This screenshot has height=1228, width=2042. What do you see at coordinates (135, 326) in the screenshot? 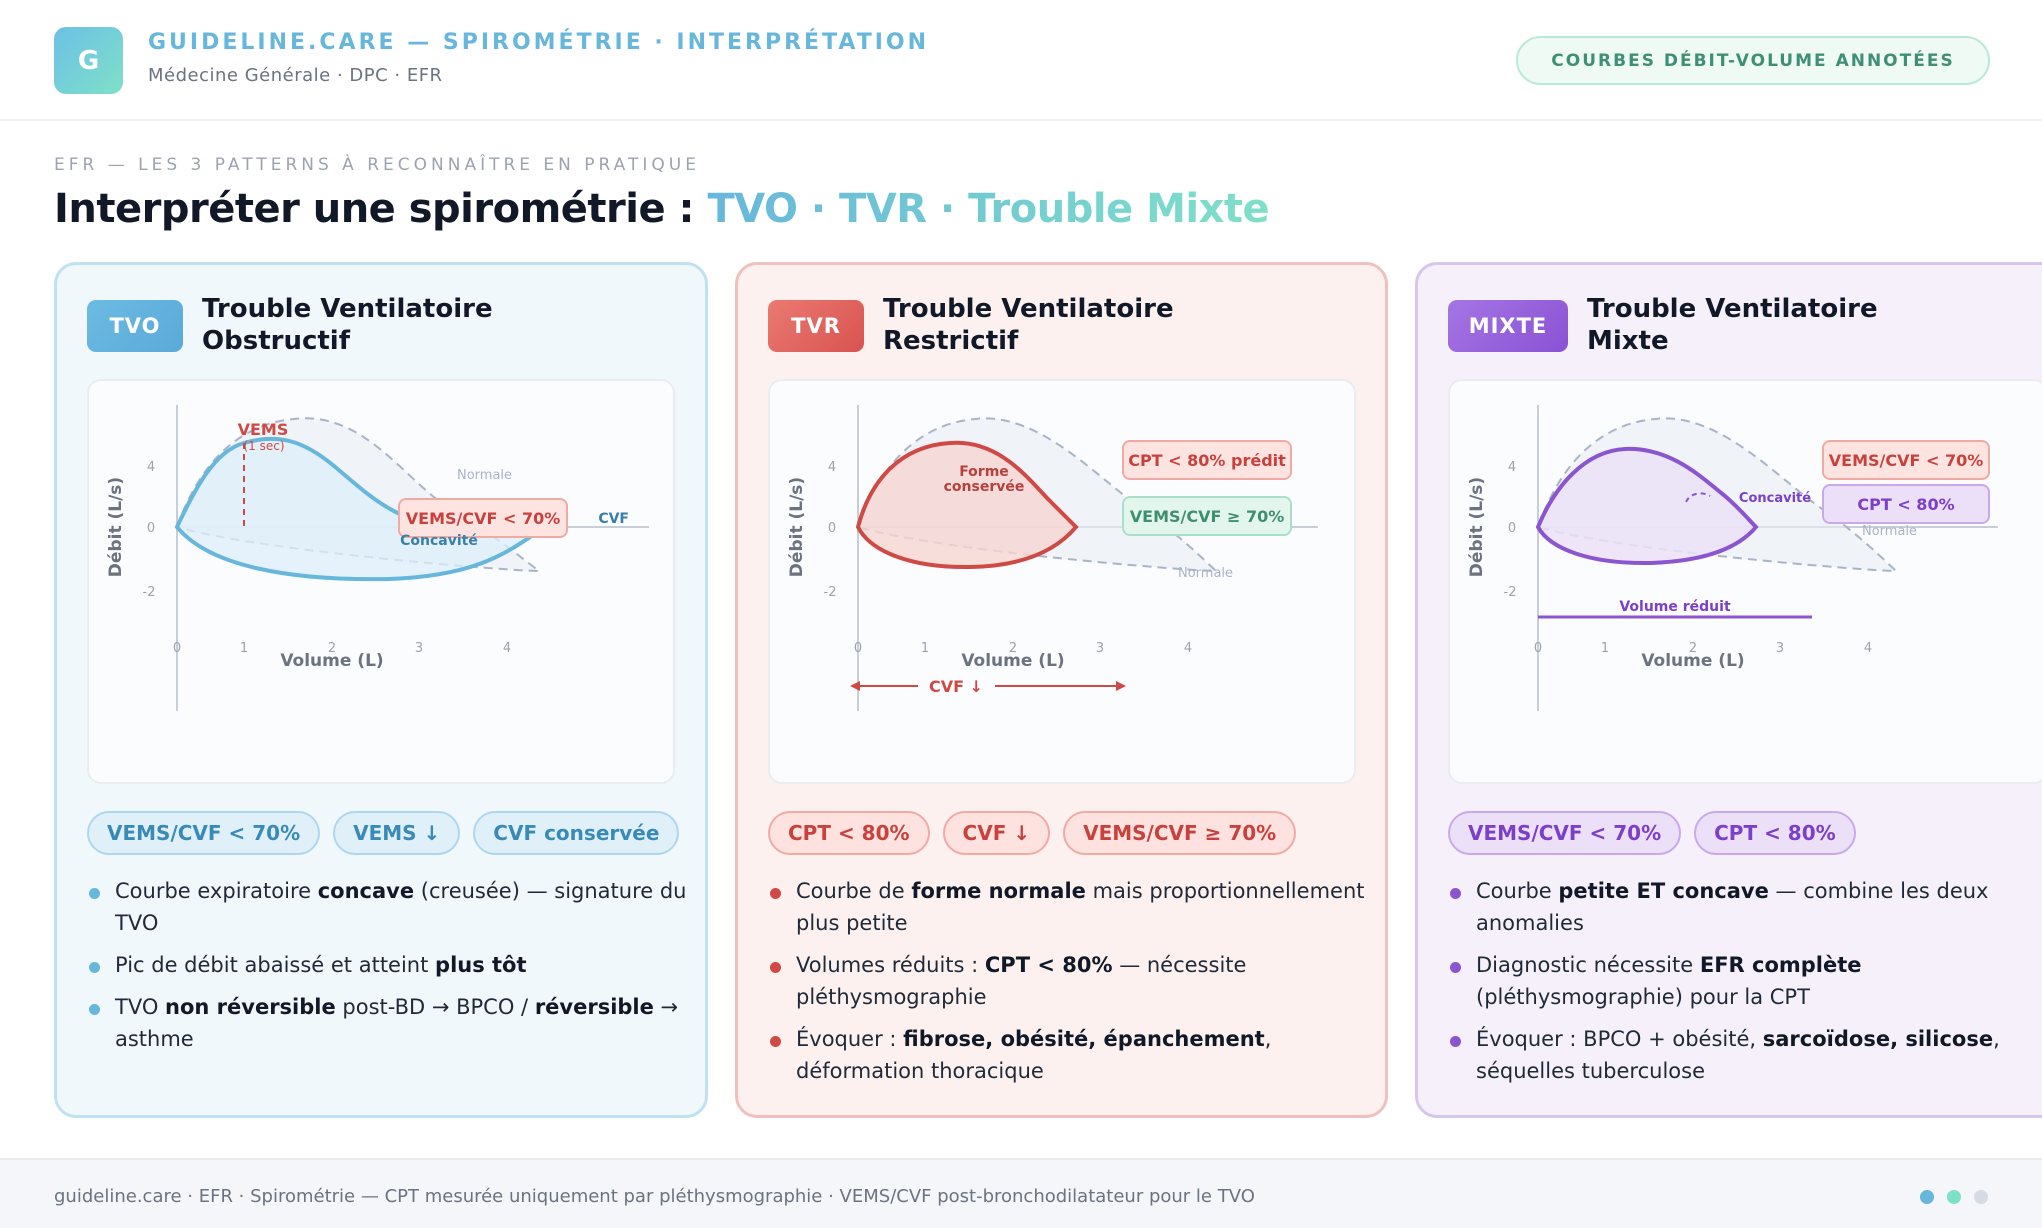
I see `badge-tvo: TVO` at bounding box center [135, 326].